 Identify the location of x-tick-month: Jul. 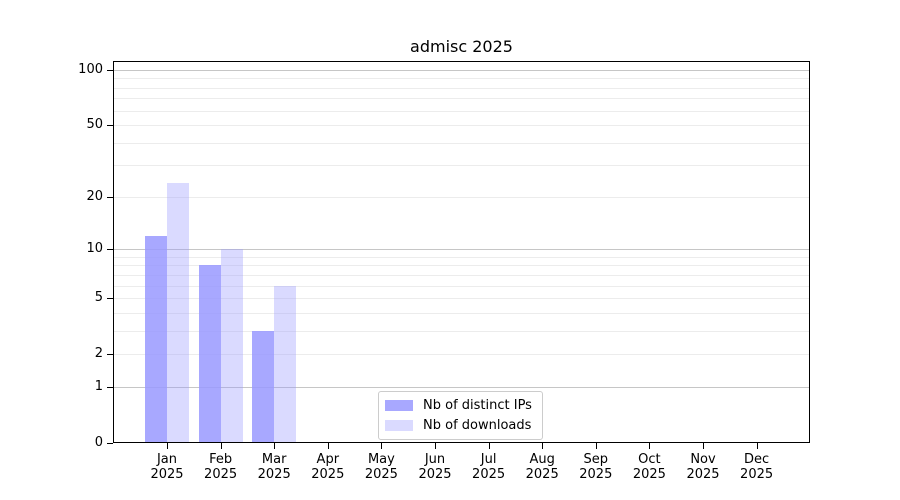
(488, 459).